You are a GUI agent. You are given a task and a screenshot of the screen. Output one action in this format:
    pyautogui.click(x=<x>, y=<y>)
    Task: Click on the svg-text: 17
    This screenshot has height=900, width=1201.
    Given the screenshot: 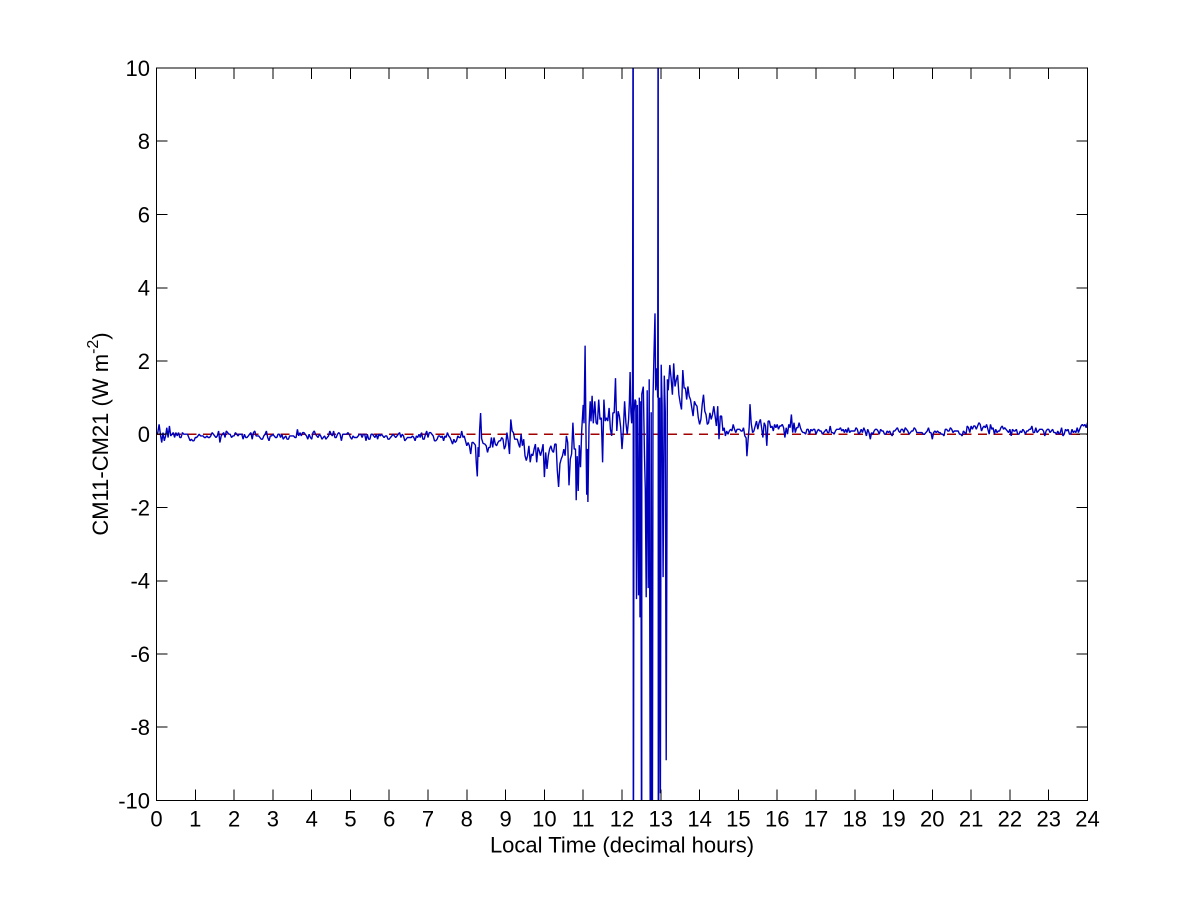 What is the action you would take?
    pyautogui.click(x=816, y=819)
    